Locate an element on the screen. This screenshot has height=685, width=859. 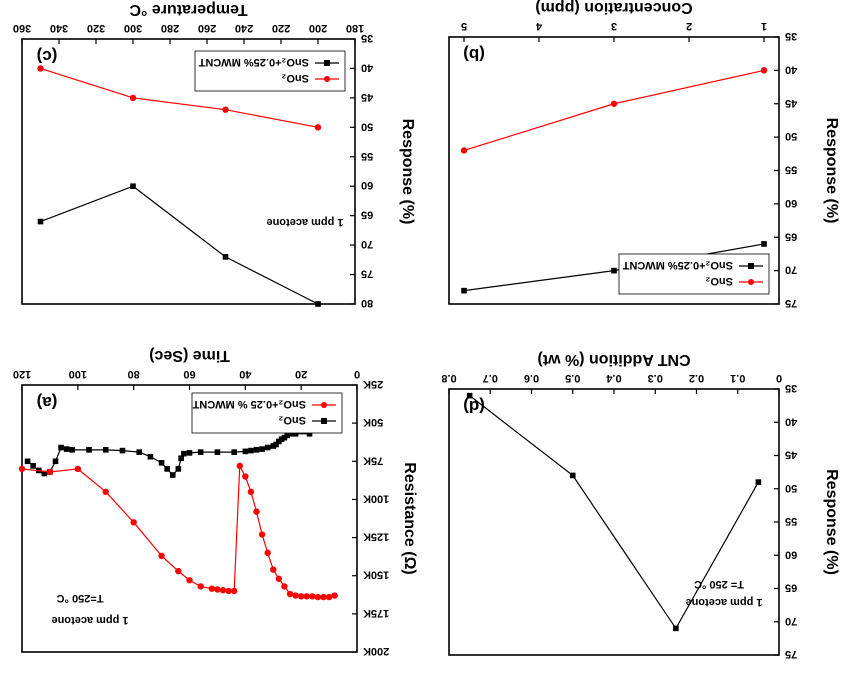
y-tick-label: 50 is located at coordinates (367, 126).